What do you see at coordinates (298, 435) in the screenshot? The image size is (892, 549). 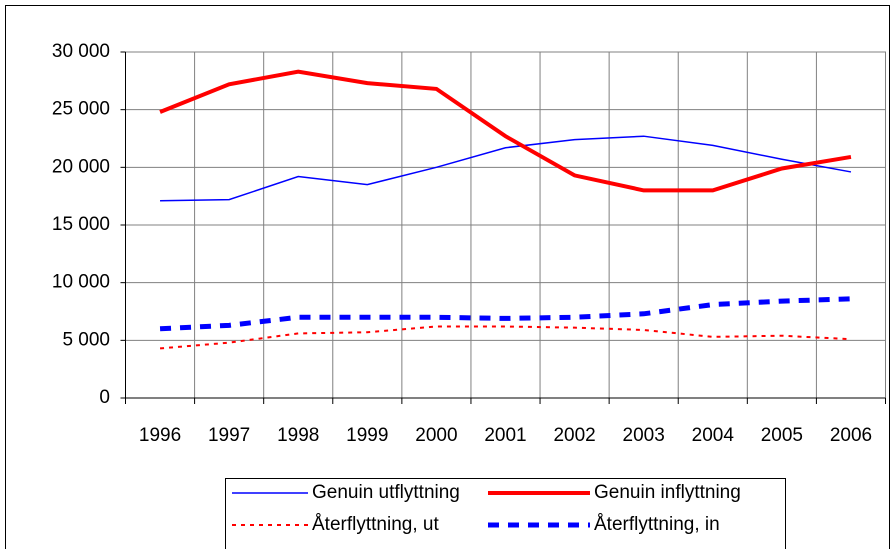 I see `x-tick-label: 1998` at bounding box center [298, 435].